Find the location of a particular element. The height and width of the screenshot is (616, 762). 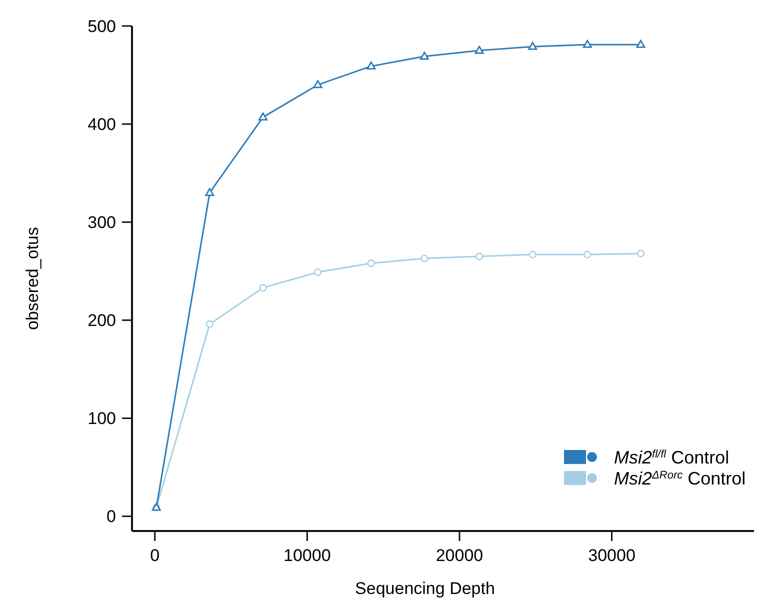

y-tick-label: 100 is located at coordinates (102, 418).